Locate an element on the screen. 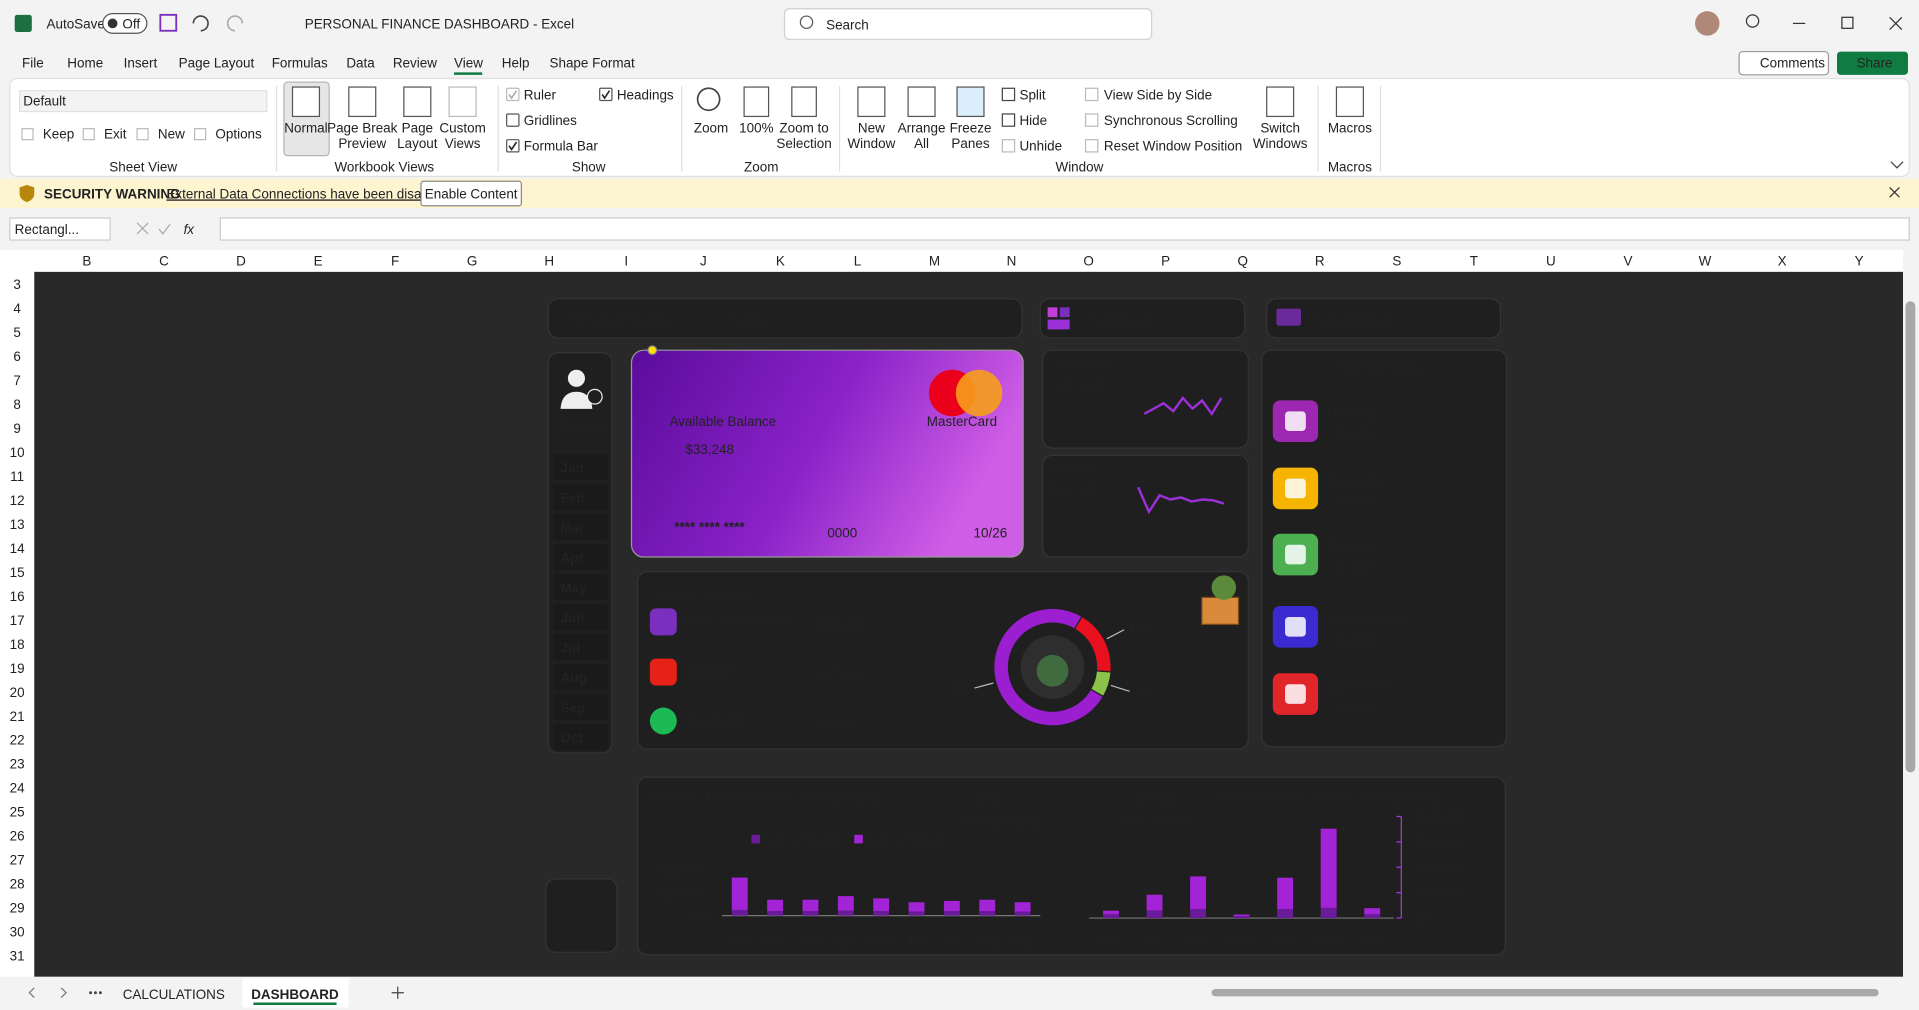  income-sources-title: Income Sources is located at coordinates (699, 592).